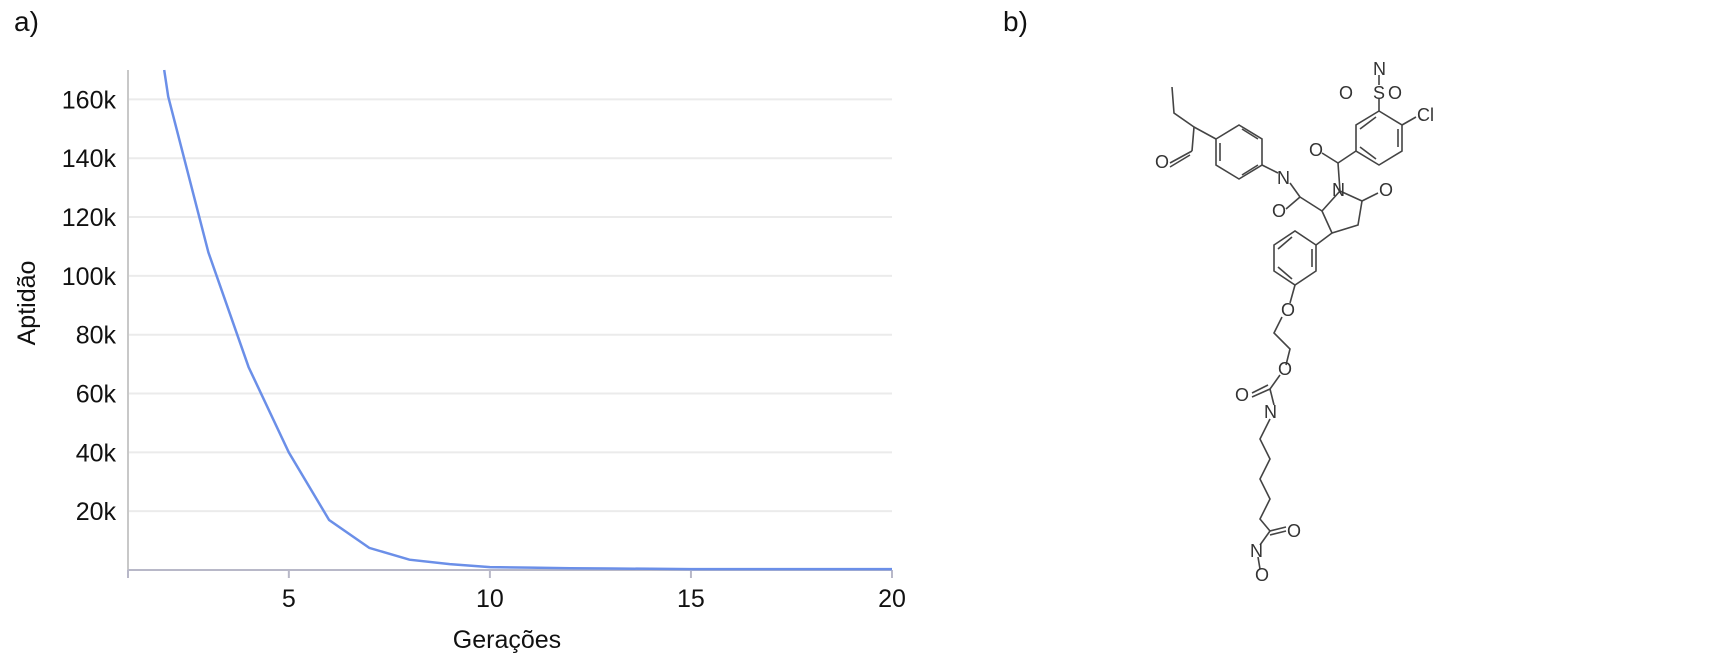 The width and height of the screenshot is (1719, 672). What do you see at coordinates (89, 277) in the screenshot?
I see `y-tick-label: 100k` at bounding box center [89, 277].